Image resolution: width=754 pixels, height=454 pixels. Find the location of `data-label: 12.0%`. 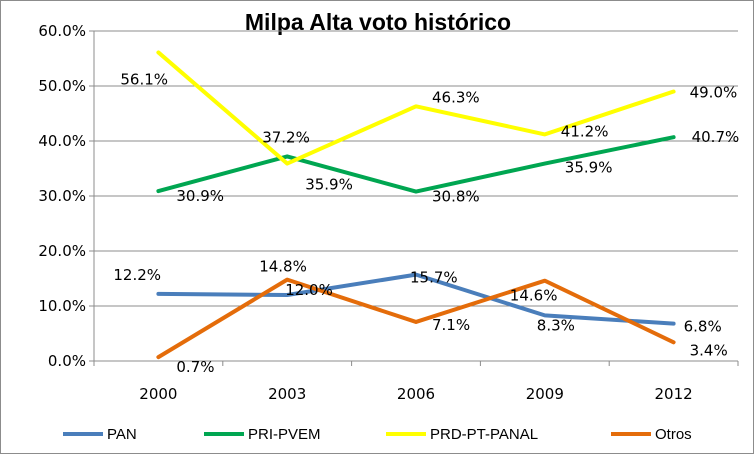

data-label: 12.0% is located at coordinates (309, 290).